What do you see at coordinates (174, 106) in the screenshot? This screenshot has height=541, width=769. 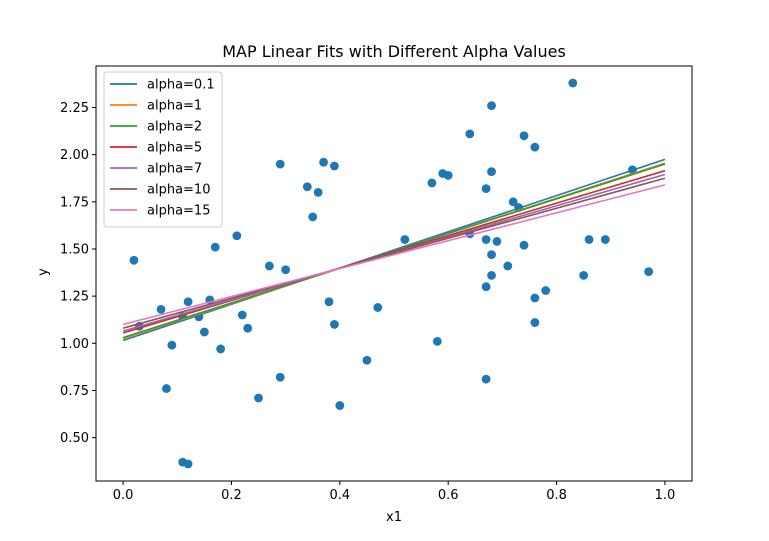 I see `legend-label: alpha=1` at bounding box center [174, 106].